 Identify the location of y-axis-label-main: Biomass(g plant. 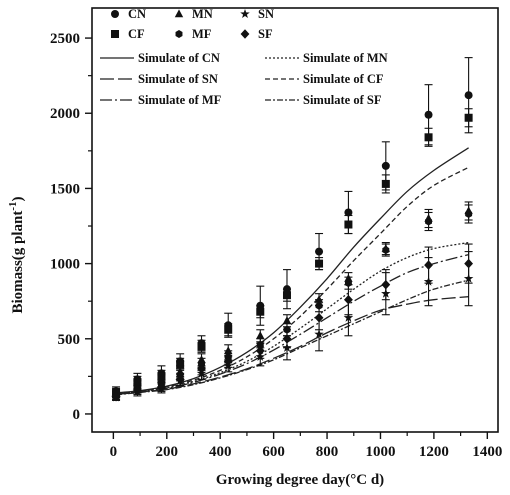
(18, 262).